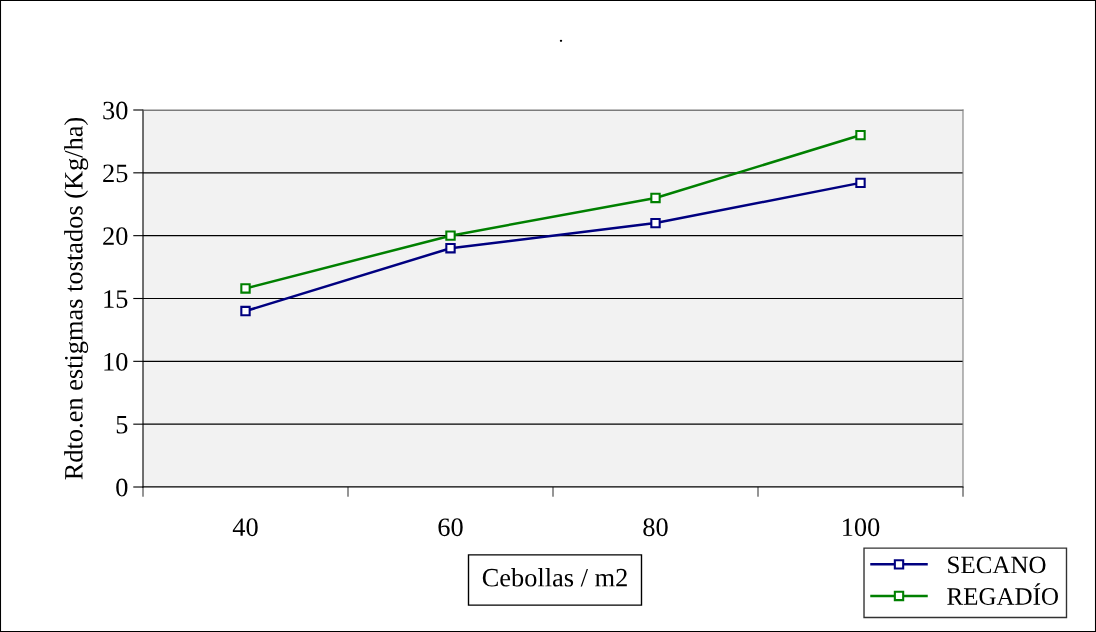 This screenshot has height=632, width=1096. What do you see at coordinates (115, 236) in the screenshot?
I see `y-tick-label: 20` at bounding box center [115, 236].